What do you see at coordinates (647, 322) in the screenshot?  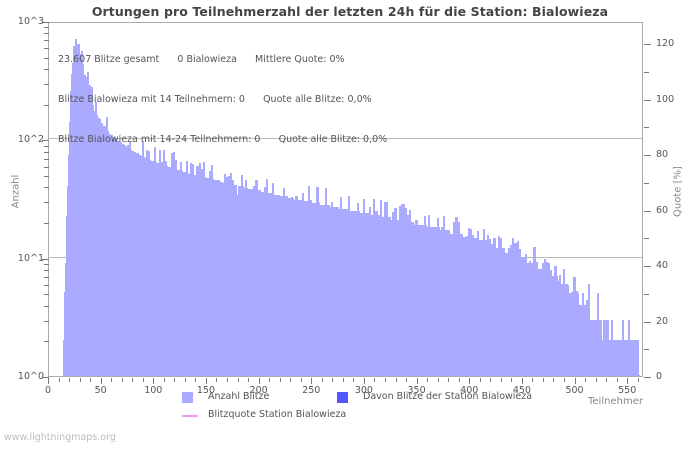 I see `y-axis-right-tick` at bounding box center [647, 322].